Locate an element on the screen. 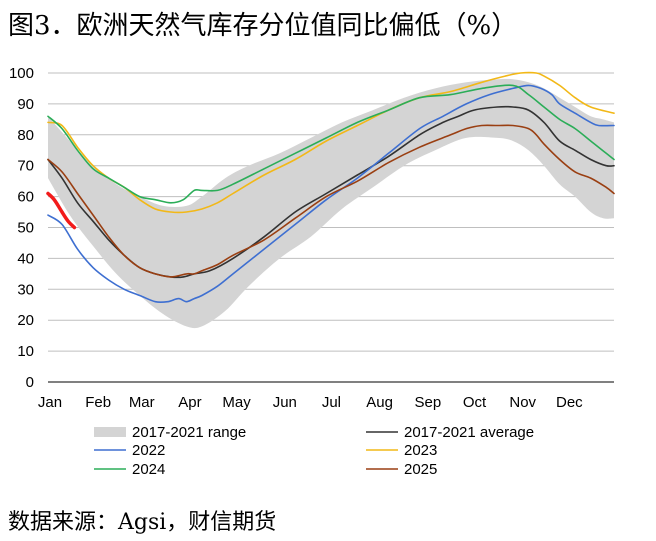 Image resolution: width=656 pixels, height=541 pixels. y-tick-label-80: 80 is located at coordinates (25, 135).